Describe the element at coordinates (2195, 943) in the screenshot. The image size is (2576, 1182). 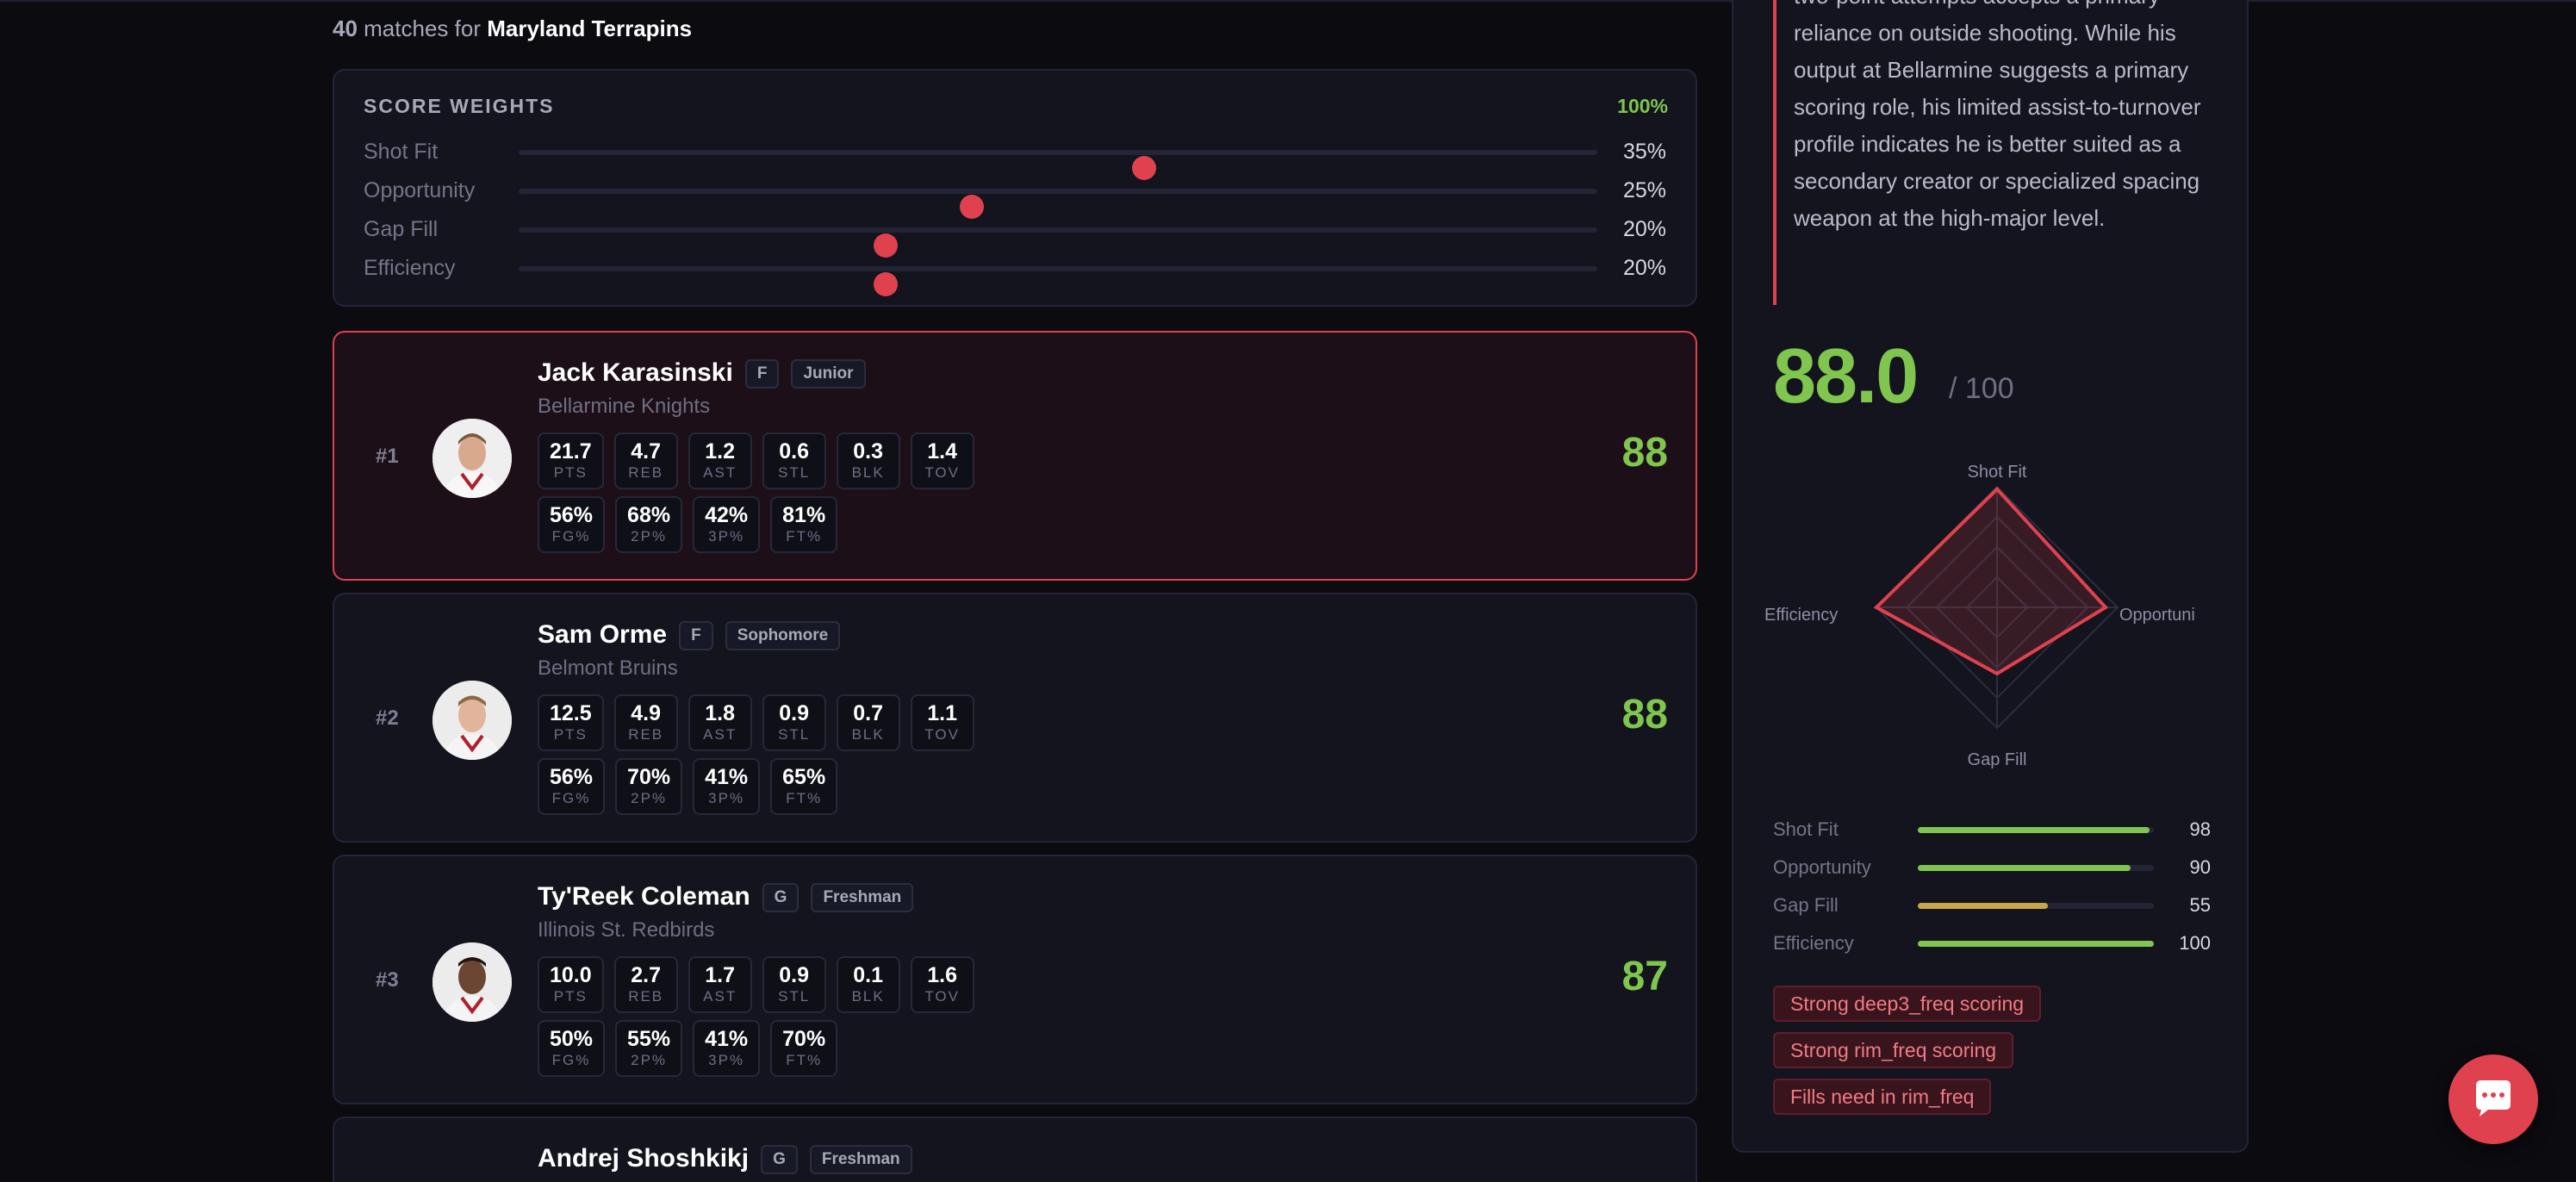
I see `metric-value: 100` at that location.